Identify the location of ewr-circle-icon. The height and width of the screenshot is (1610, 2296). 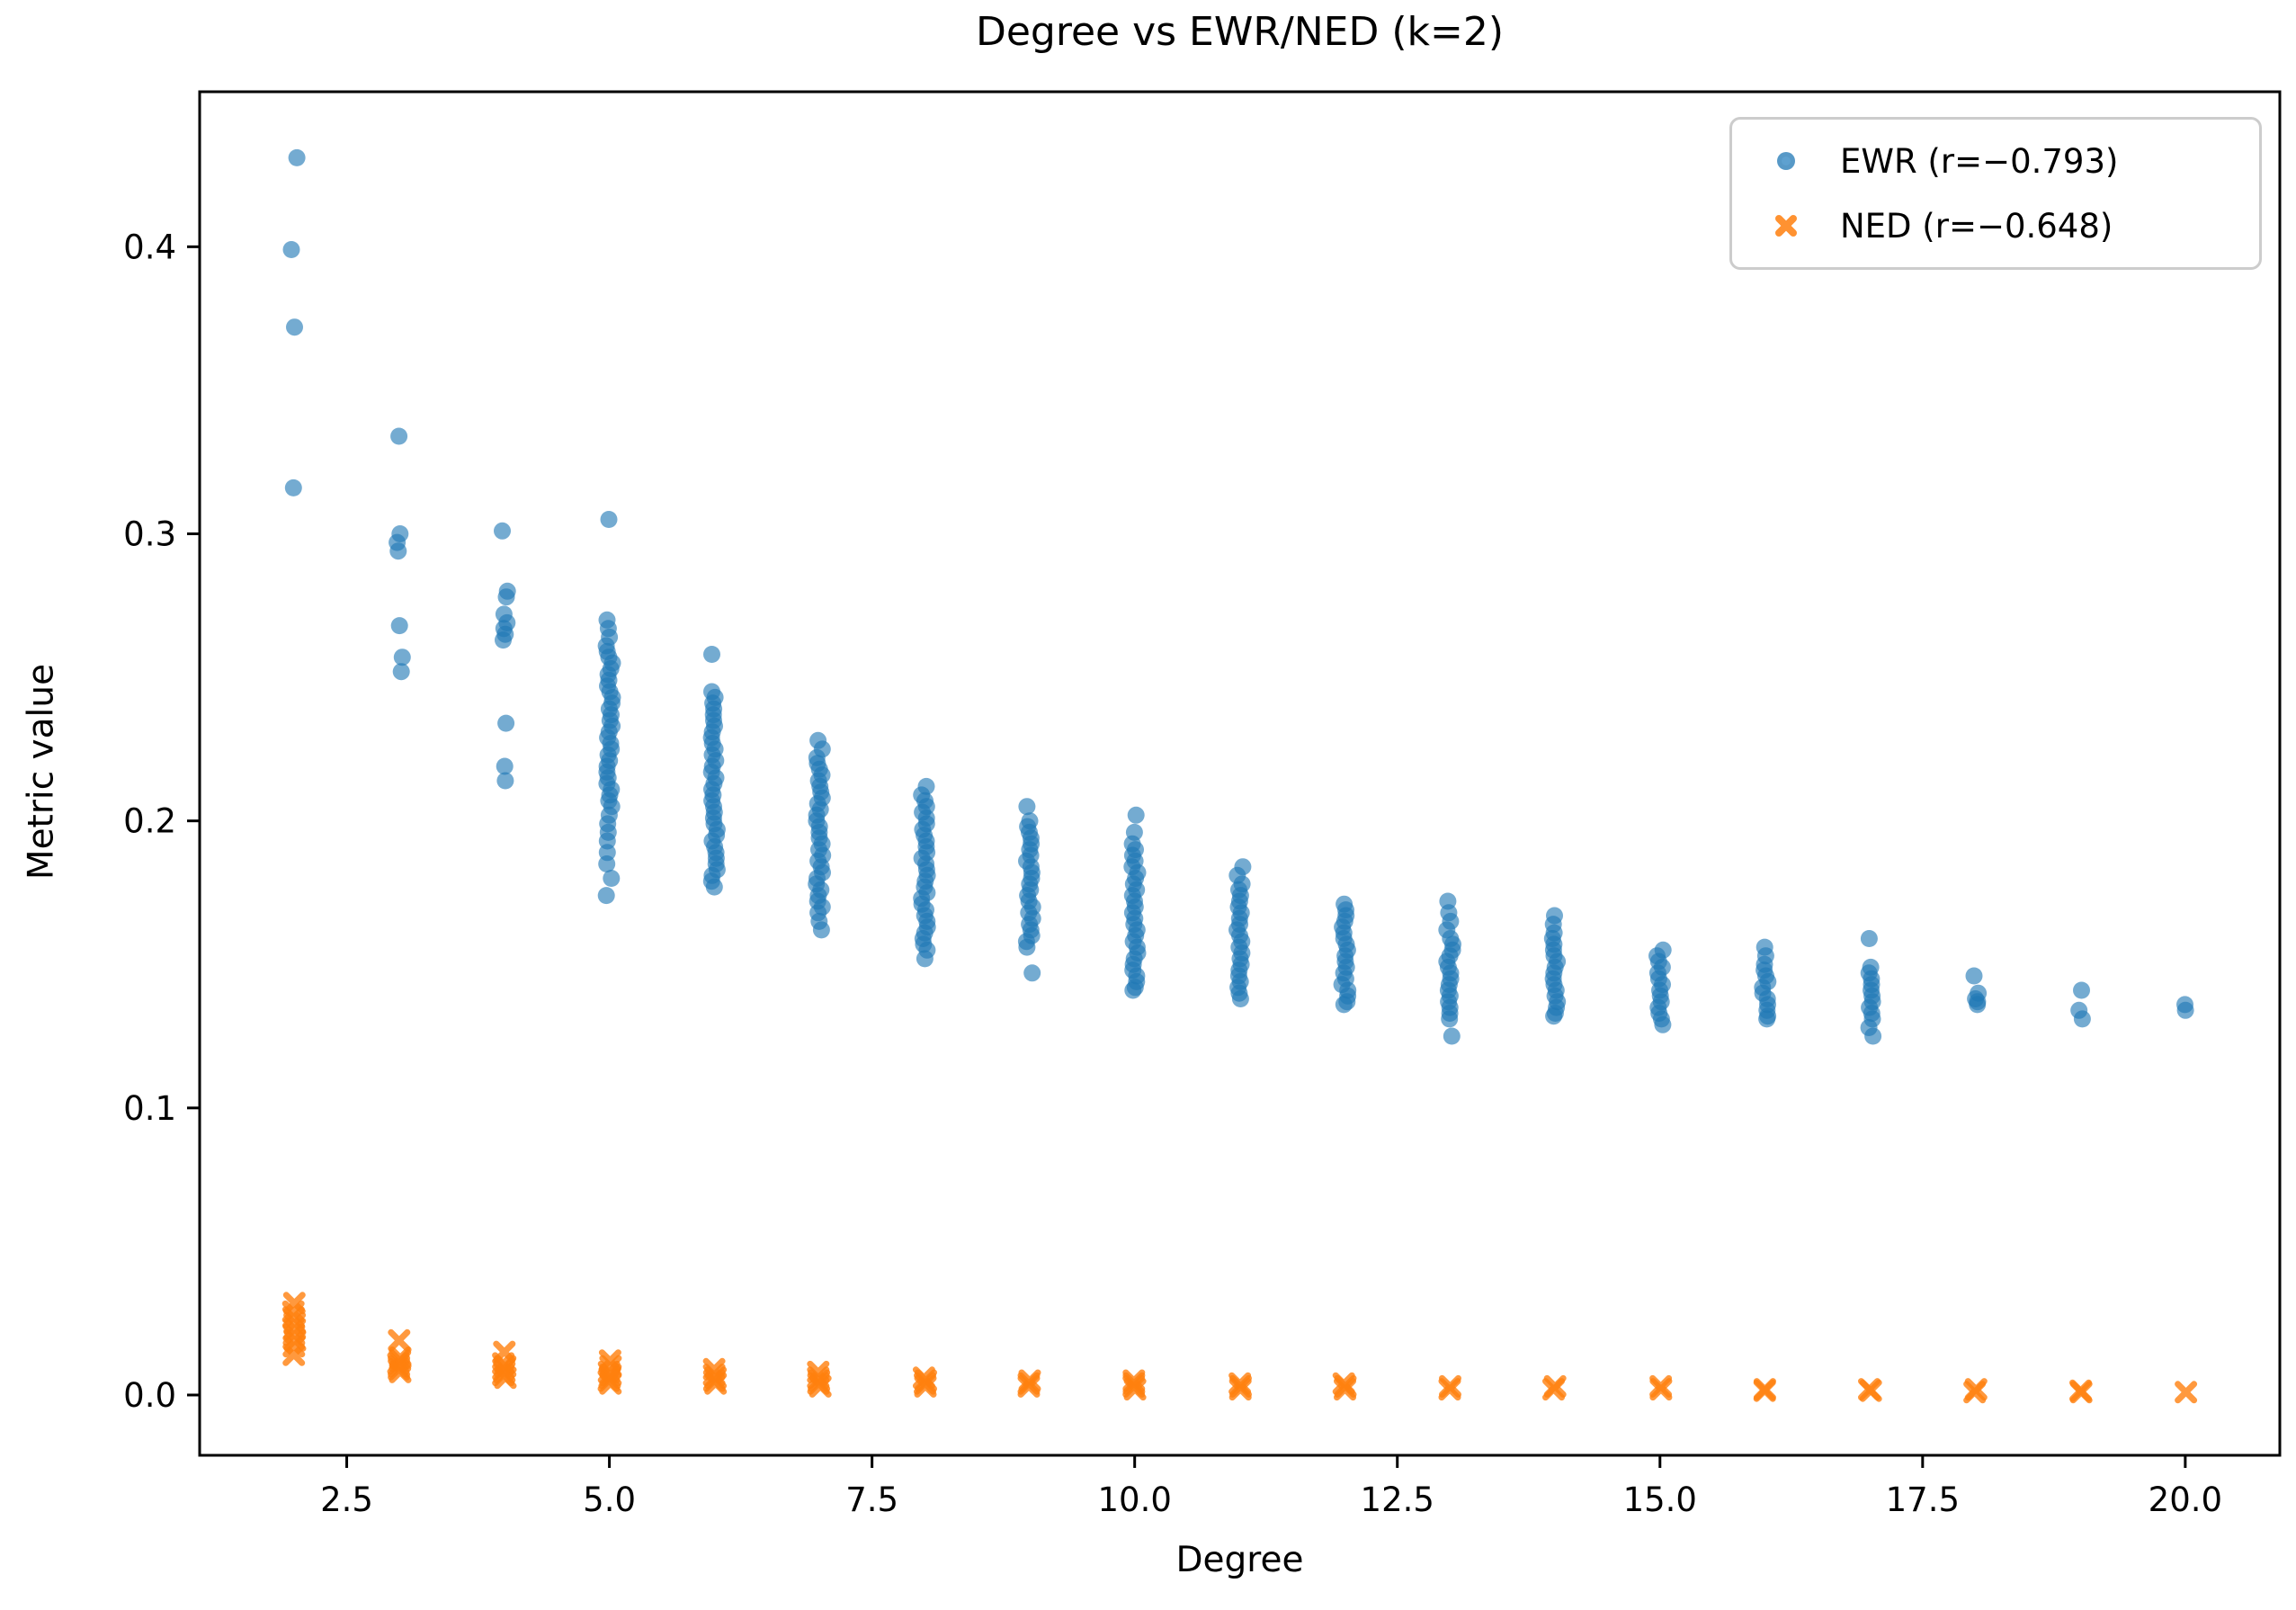
(1786, 161).